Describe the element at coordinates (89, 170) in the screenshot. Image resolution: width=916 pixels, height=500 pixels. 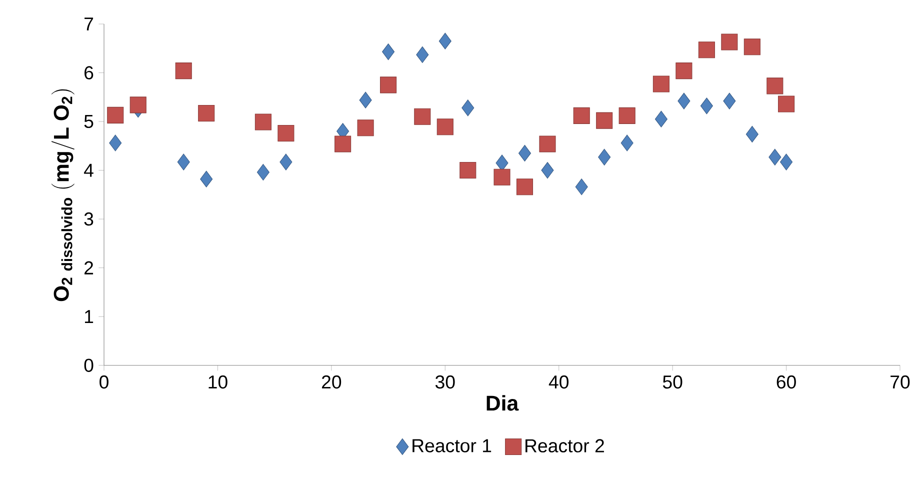
I see `y-tick-label: 4` at that location.